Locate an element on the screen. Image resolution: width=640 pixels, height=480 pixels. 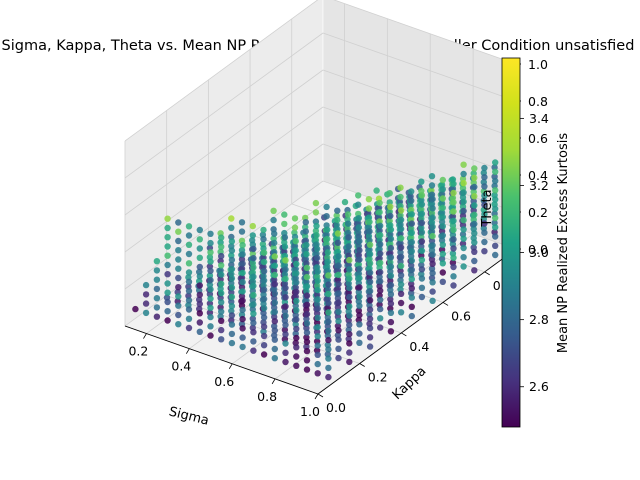
grid-line-z-wall is located at coordinates (224, 105).